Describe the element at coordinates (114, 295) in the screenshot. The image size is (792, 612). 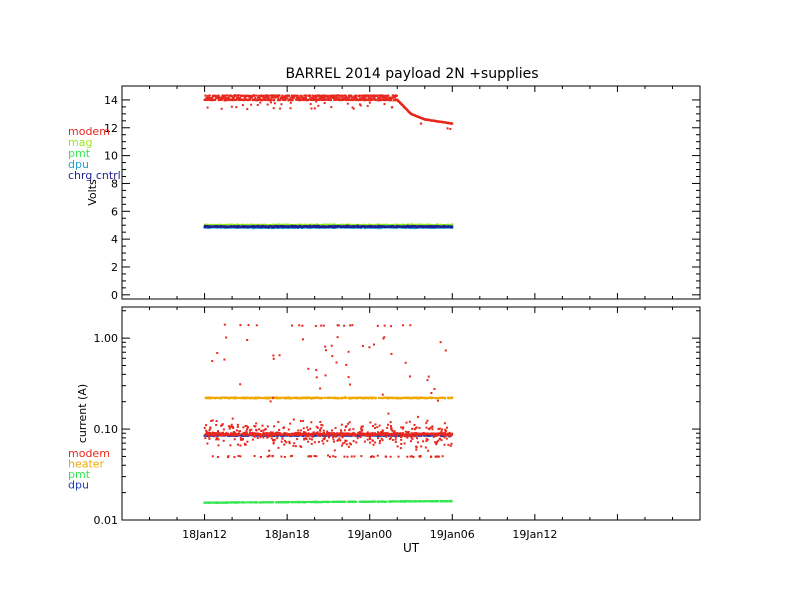
I see `voltage-y-tick-label: 0` at that location.